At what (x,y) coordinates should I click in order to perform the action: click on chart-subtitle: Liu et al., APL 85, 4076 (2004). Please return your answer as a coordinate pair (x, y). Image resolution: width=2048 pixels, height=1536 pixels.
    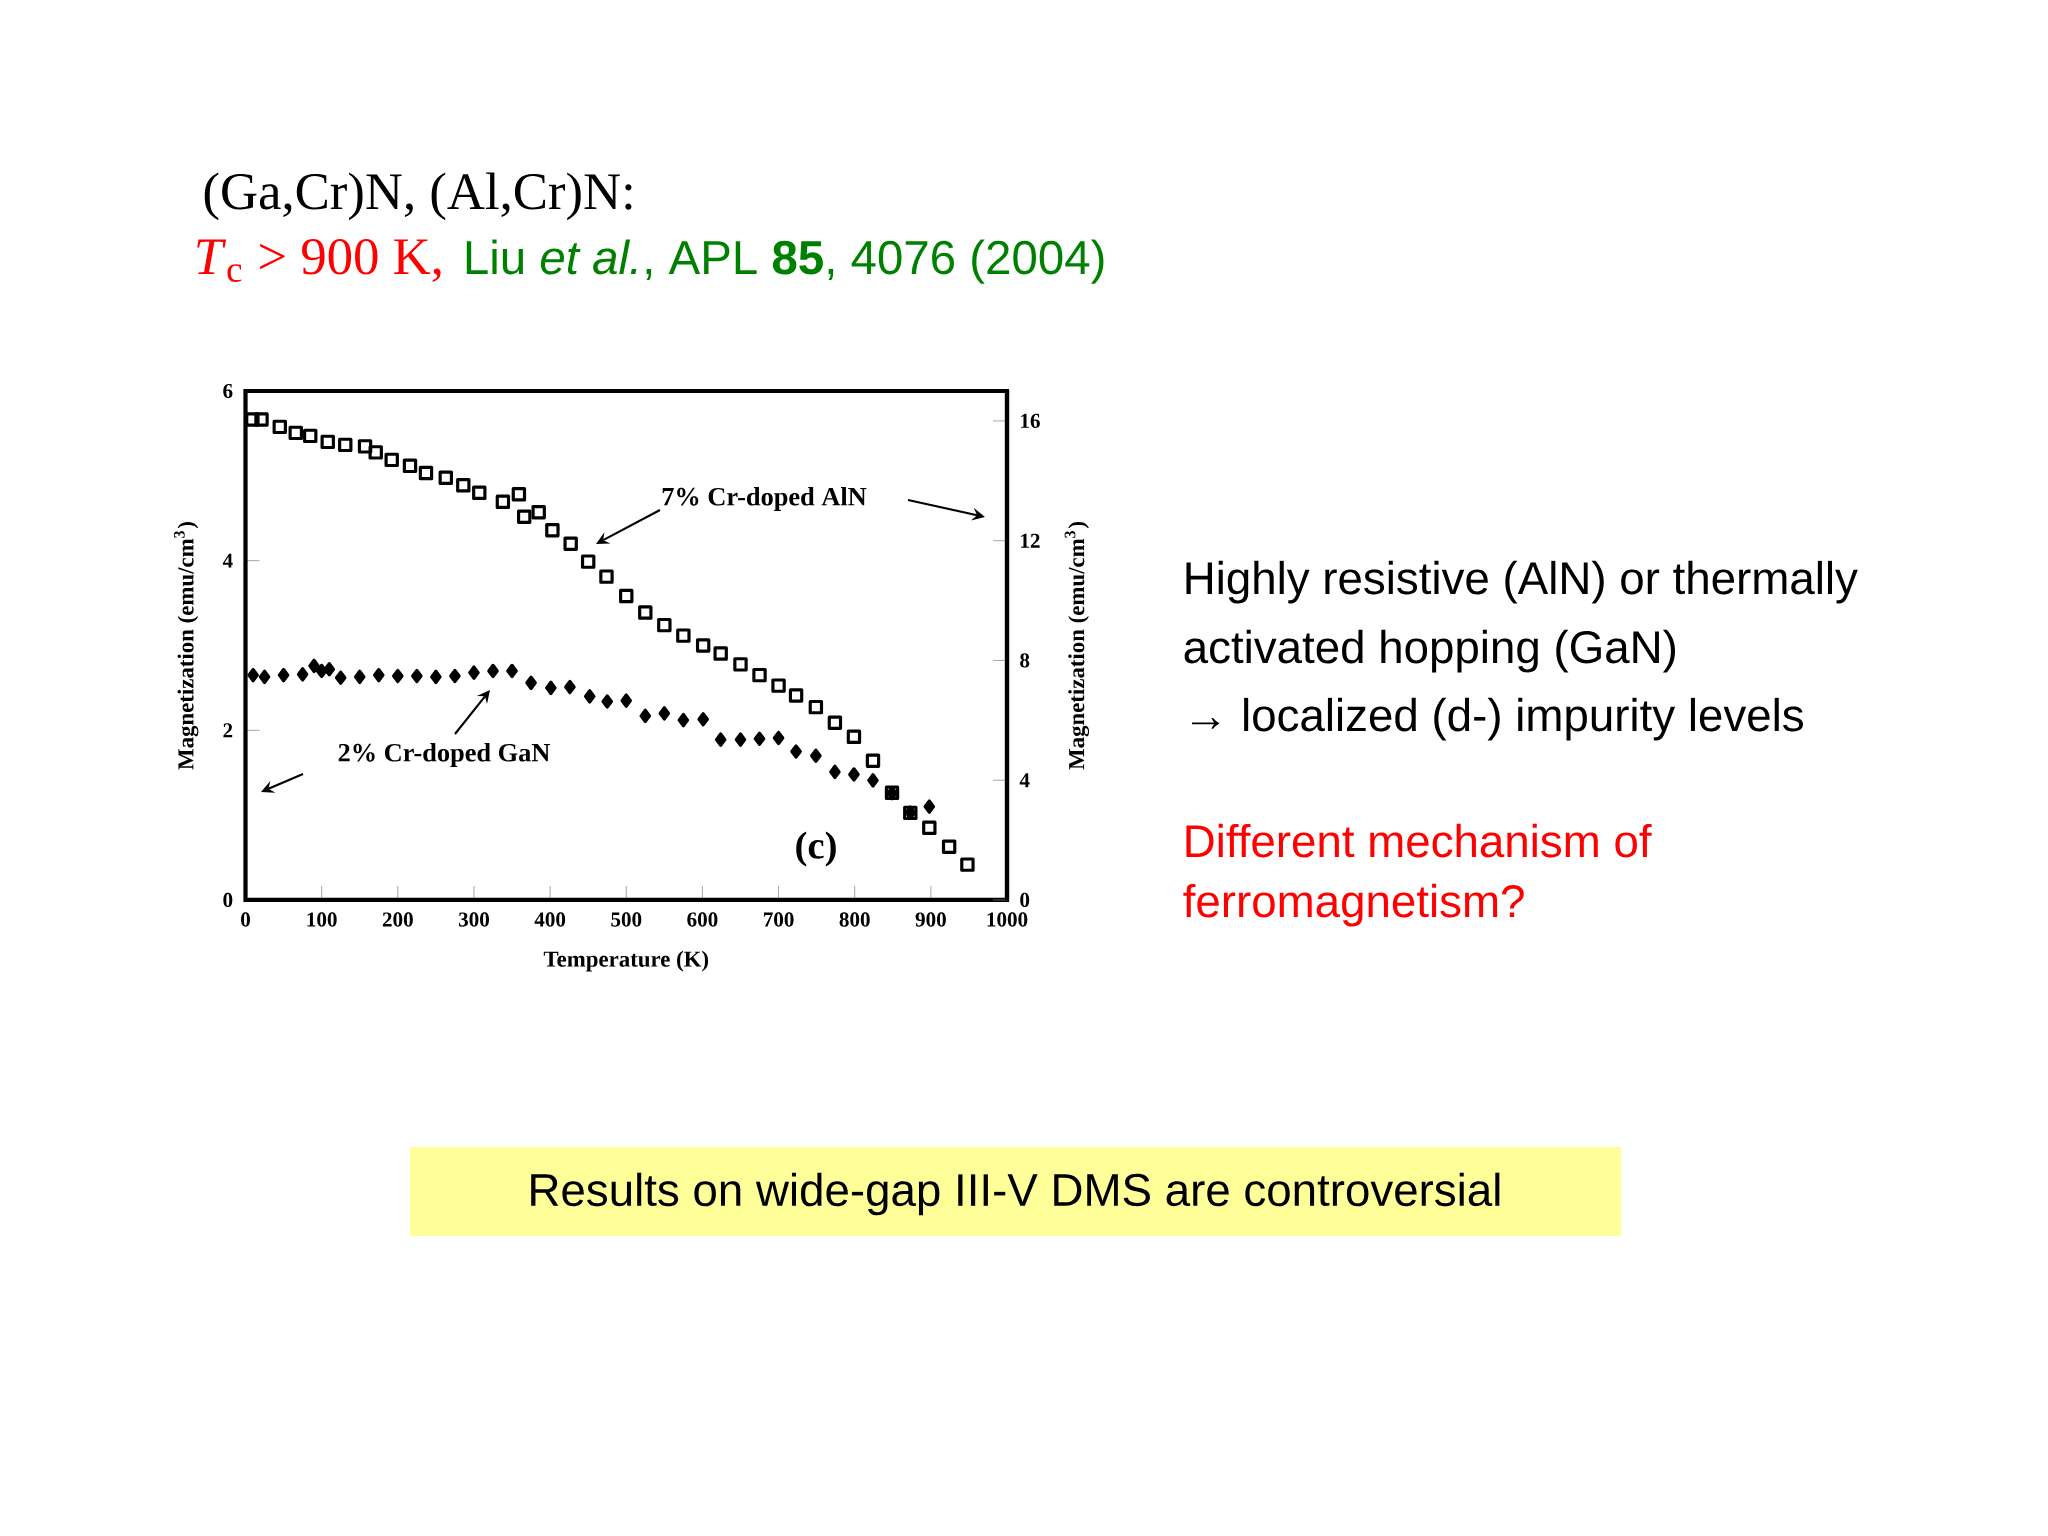
    Looking at the image, I should click on (785, 261).